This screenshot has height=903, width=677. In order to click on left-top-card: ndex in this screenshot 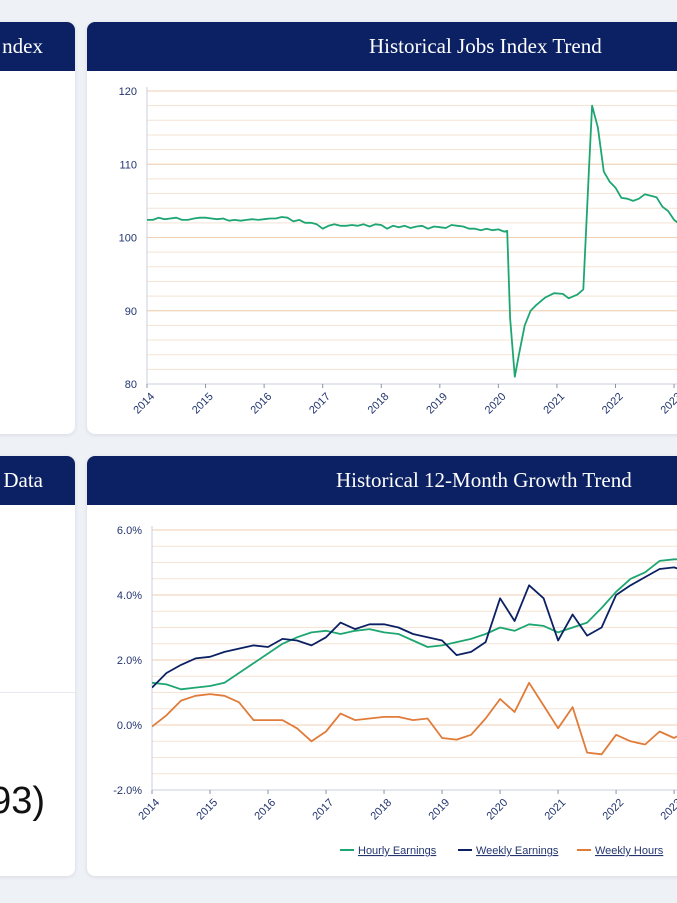, I will do `click(37, 228)`.